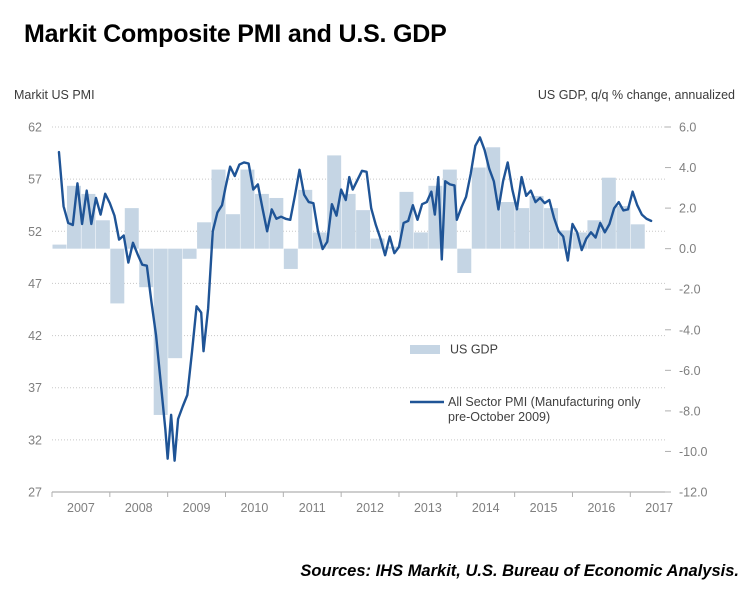 The image size is (753, 611). What do you see at coordinates (687, 209) in the screenshot?
I see `y2-axis-tick-label: 2.0` at bounding box center [687, 209].